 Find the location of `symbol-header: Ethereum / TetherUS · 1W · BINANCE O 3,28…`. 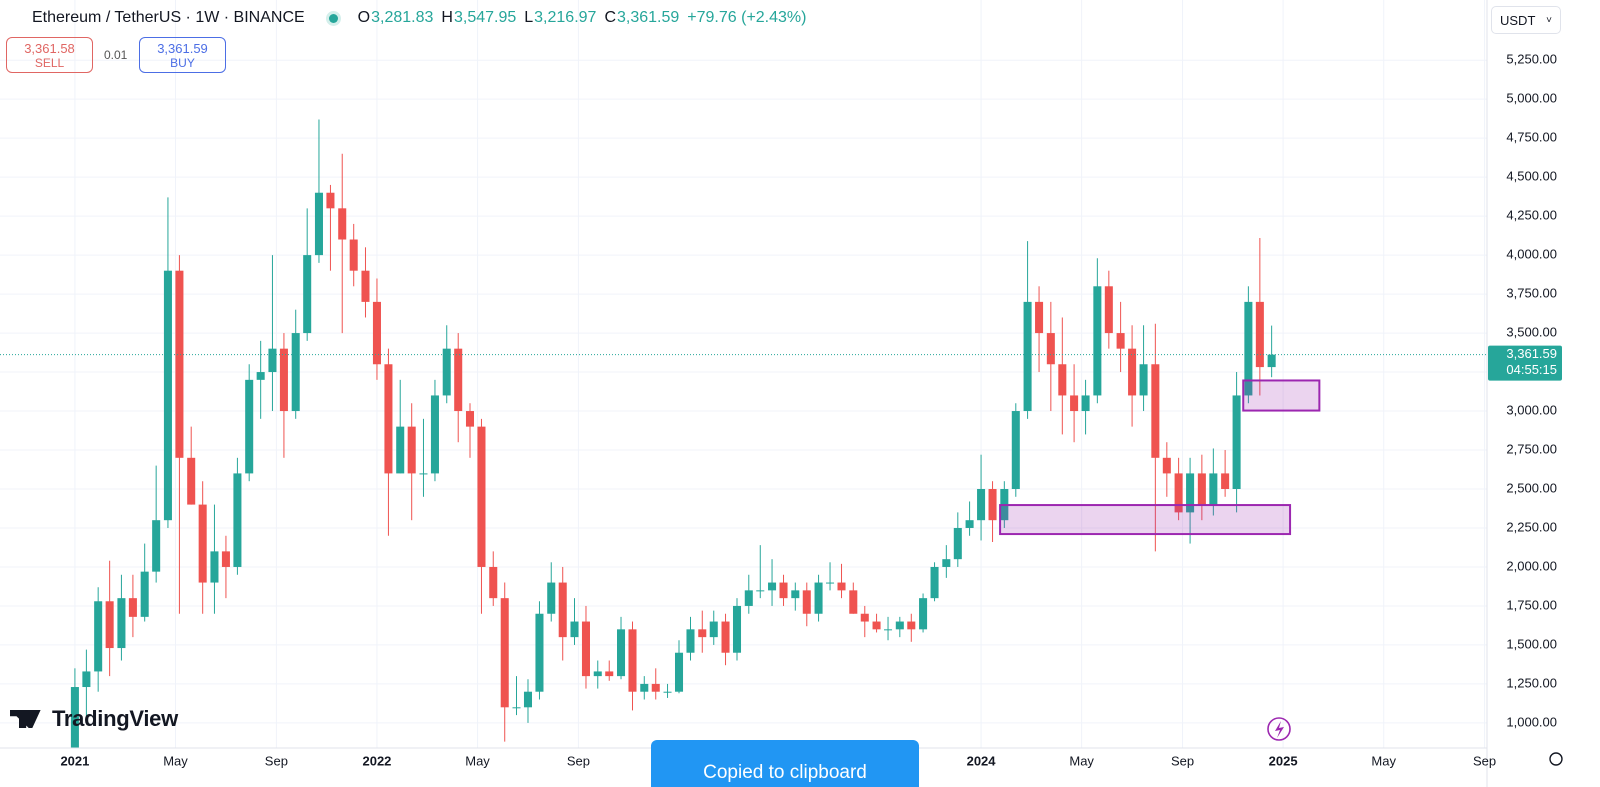

symbol-header: Ethereum / TetherUS · 1W · BINANCE O 3,28… is located at coordinates (412, 18).